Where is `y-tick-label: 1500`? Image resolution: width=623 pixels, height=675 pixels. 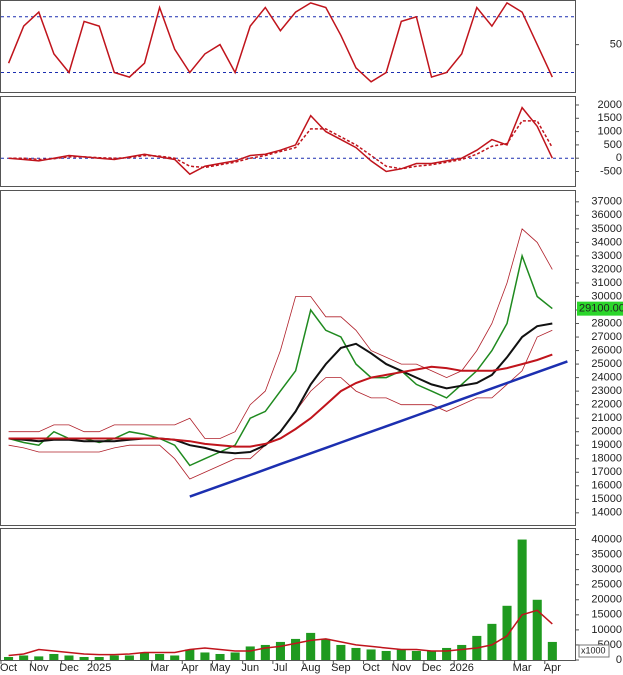
y-tick-label: 1500 is located at coordinates (610, 118).